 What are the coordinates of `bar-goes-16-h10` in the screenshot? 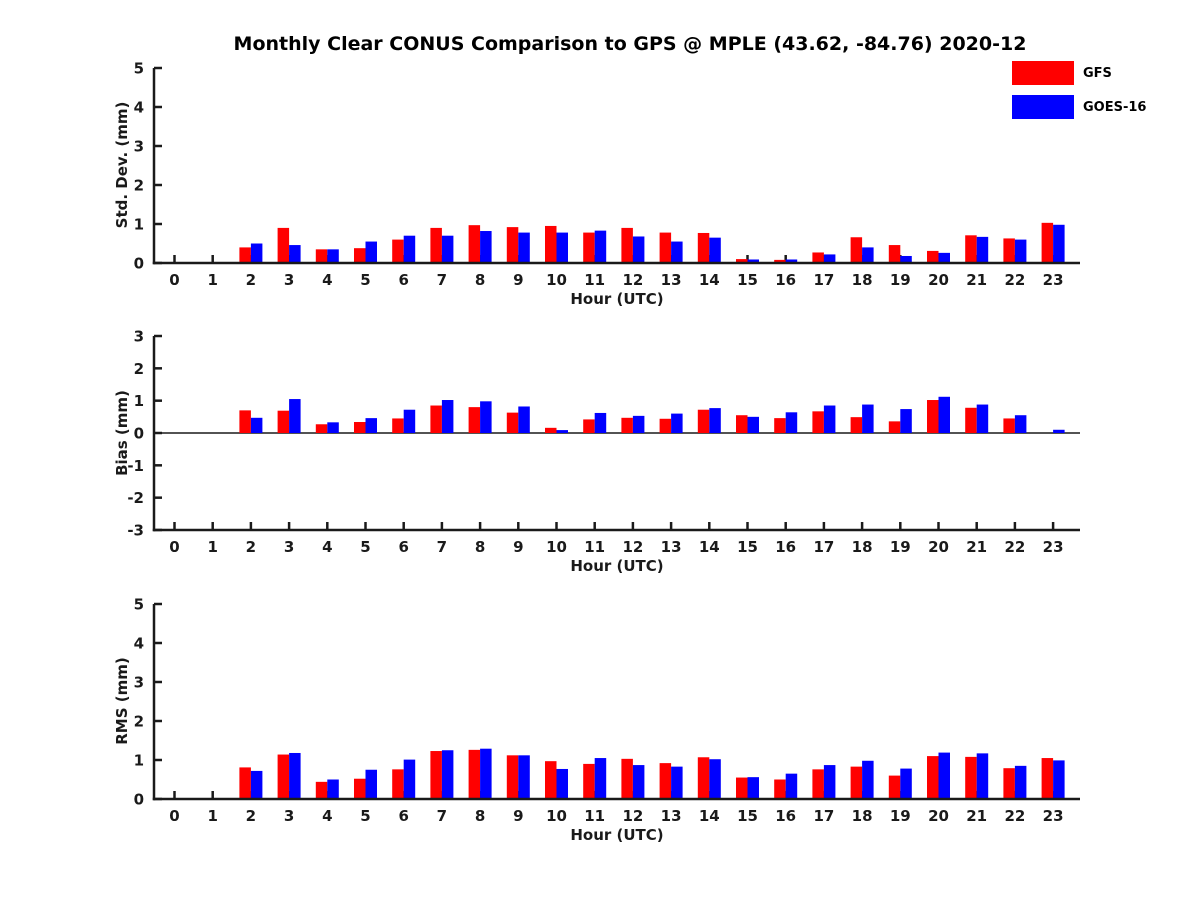 It's located at (562, 431).